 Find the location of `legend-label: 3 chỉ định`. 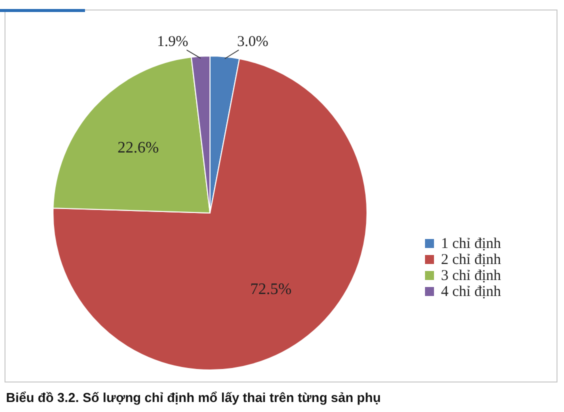

legend-label: 3 chỉ định is located at coordinates (471, 276).